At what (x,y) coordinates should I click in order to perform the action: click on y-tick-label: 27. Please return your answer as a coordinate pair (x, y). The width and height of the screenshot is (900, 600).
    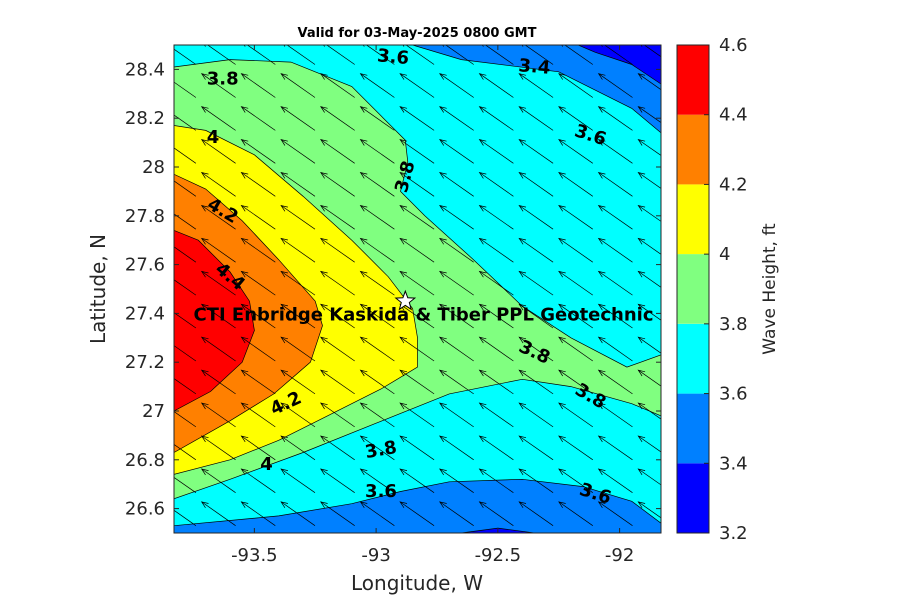
    Looking at the image, I should click on (153, 411).